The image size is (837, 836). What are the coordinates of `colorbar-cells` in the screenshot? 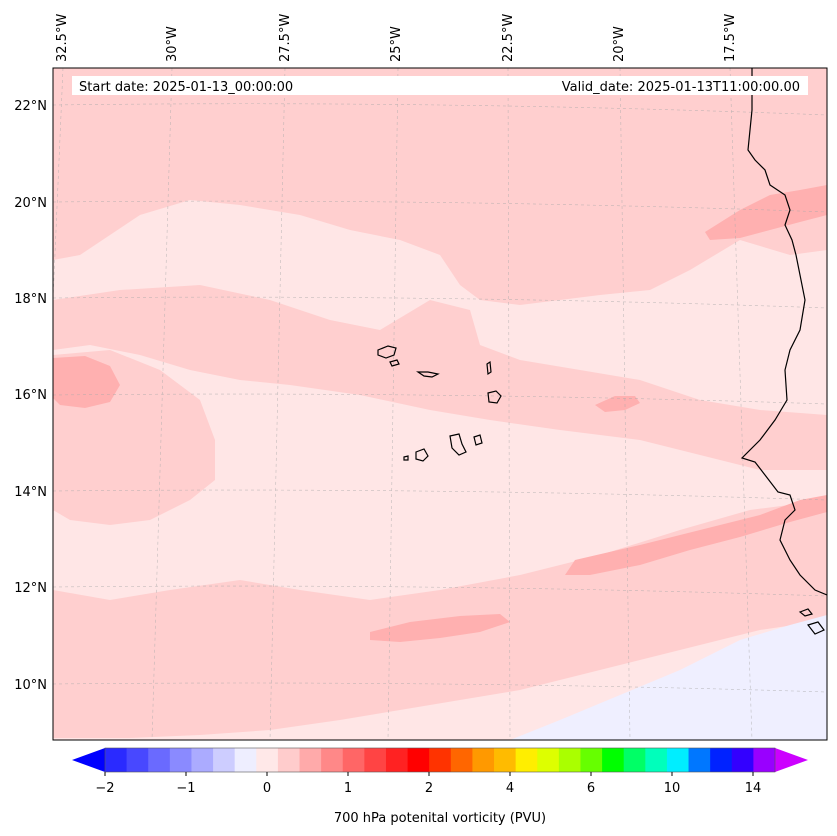 It's located at (440, 760).